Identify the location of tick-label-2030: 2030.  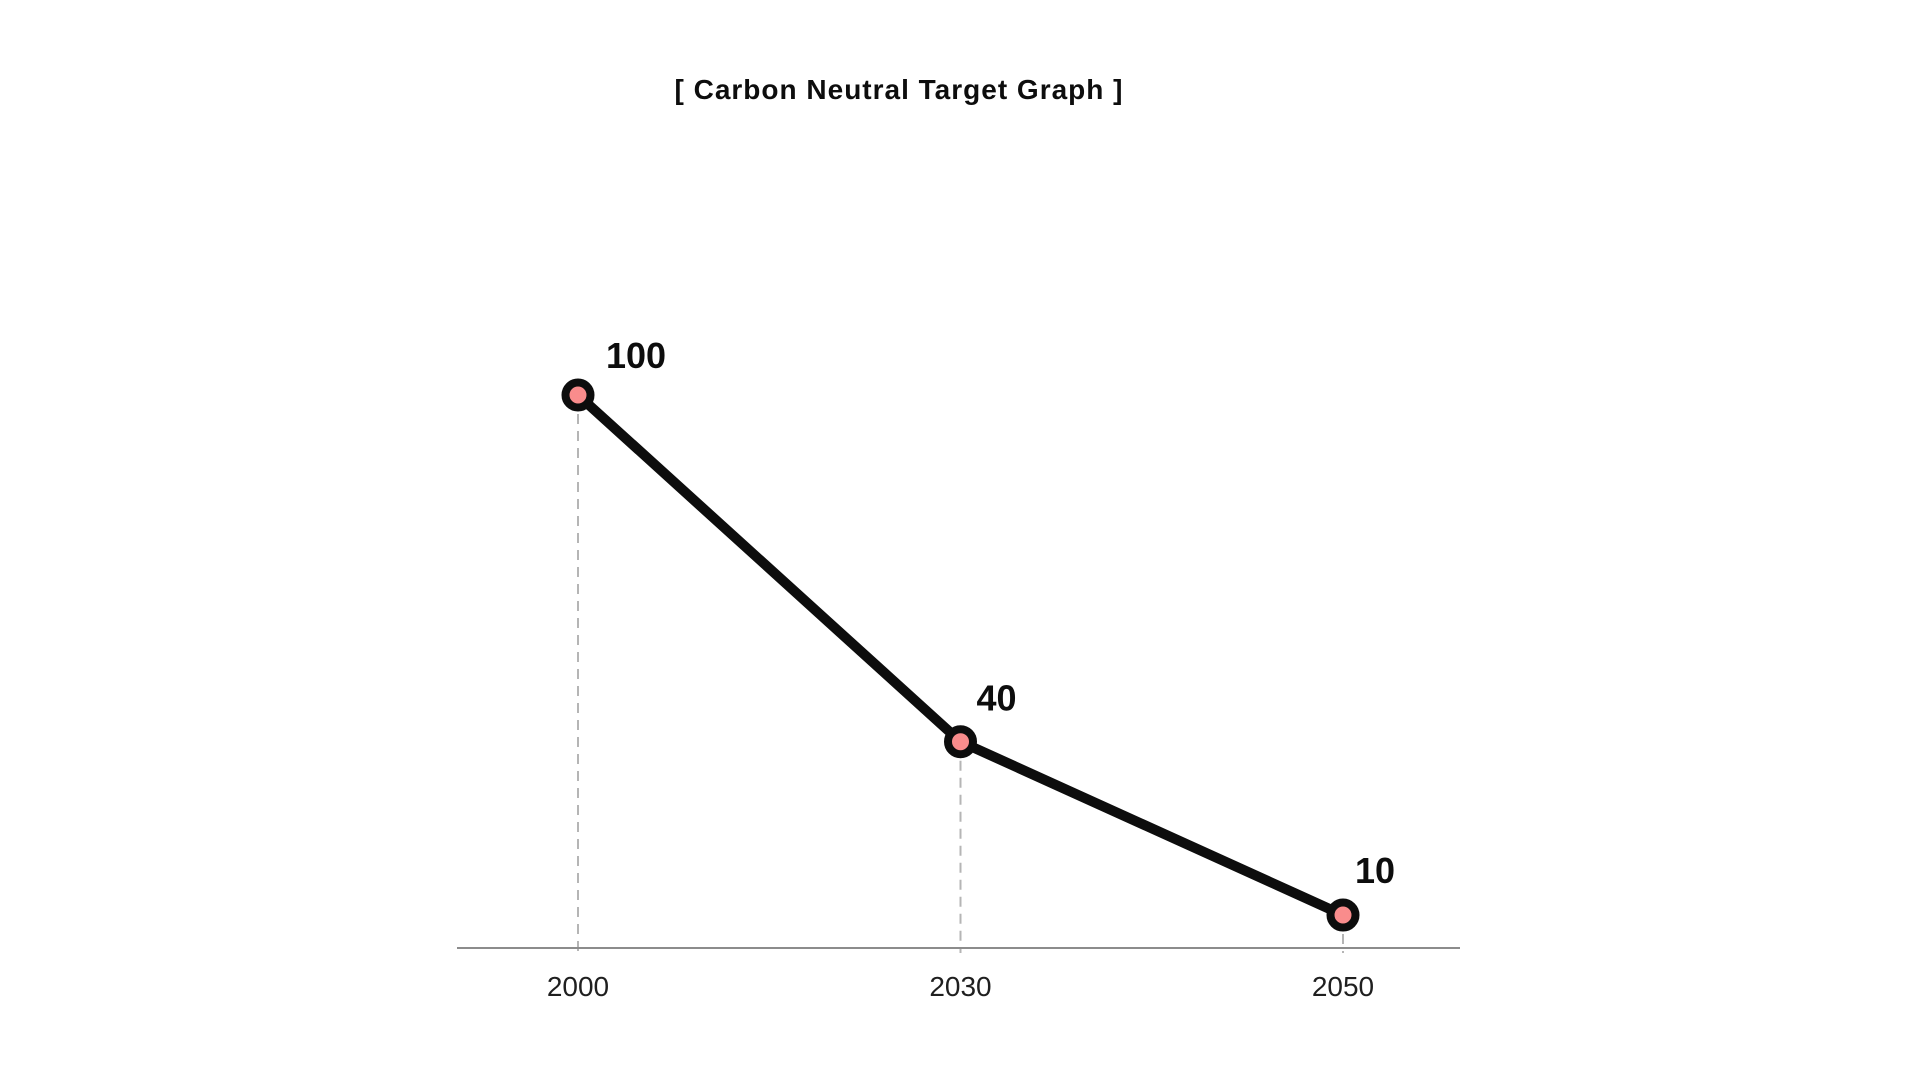
(960, 986).